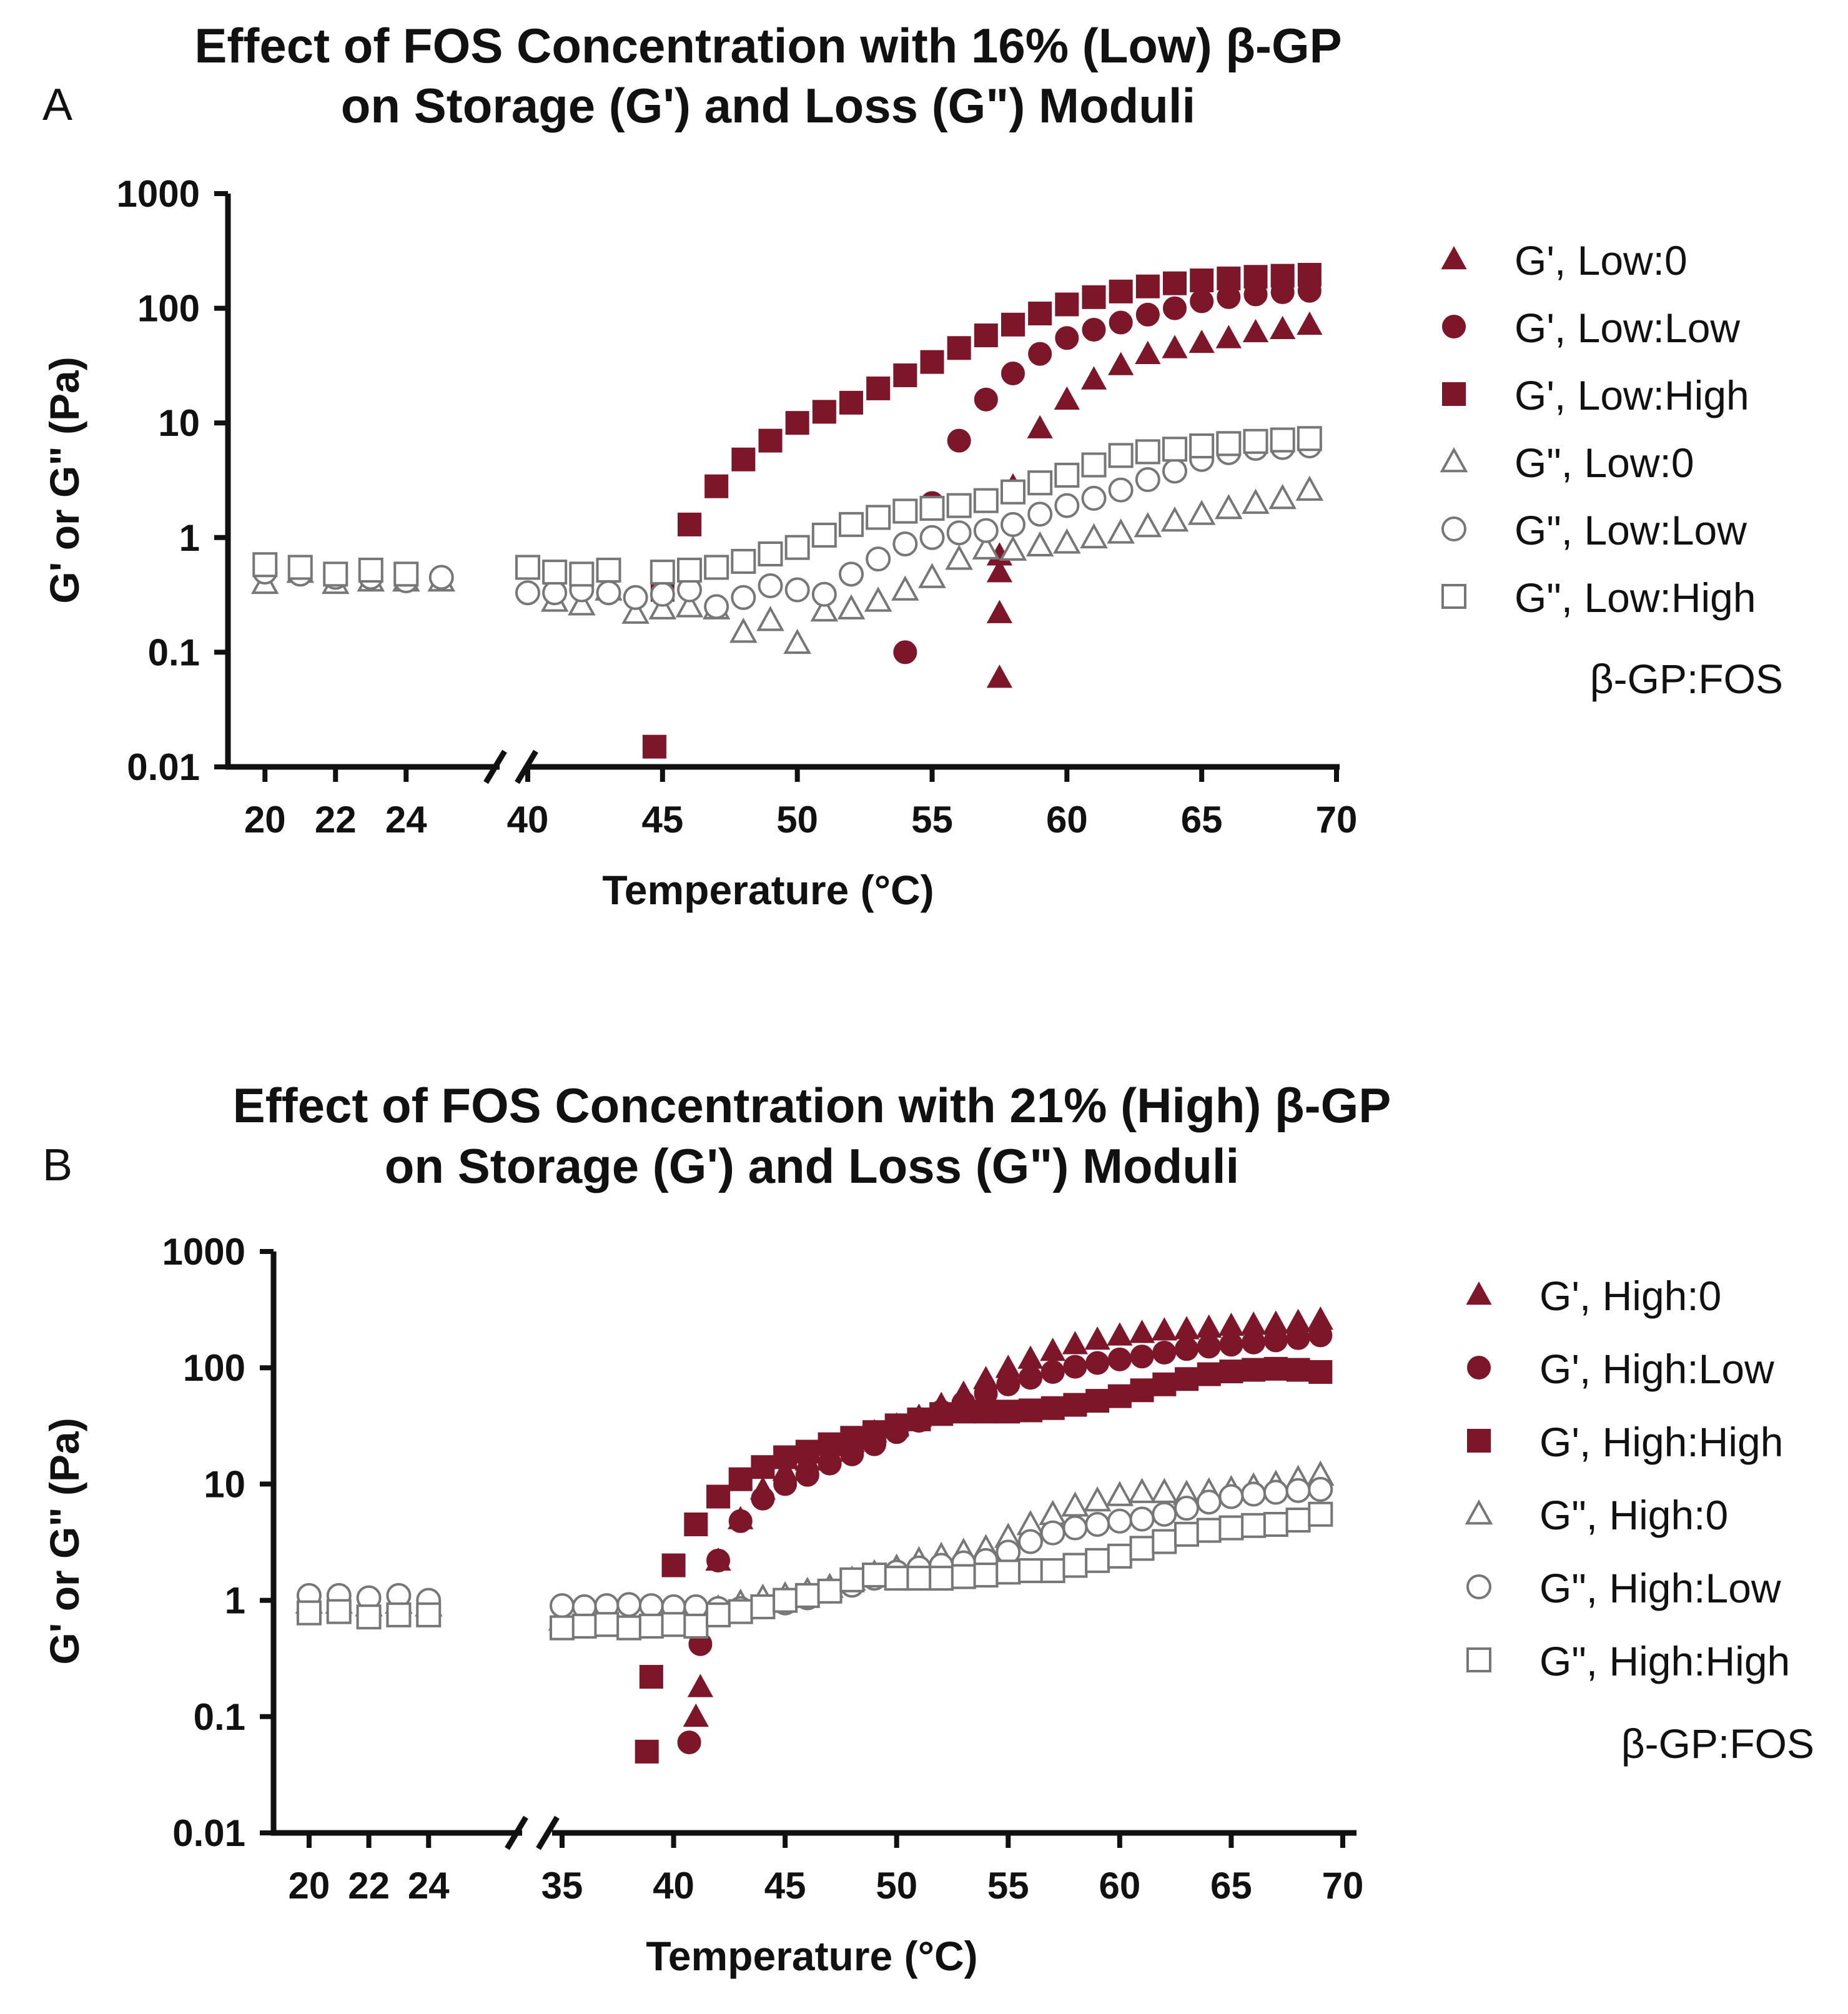  What do you see at coordinates (662, 820) in the screenshot?
I see `x-tick-label: 45` at bounding box center [662, 820].